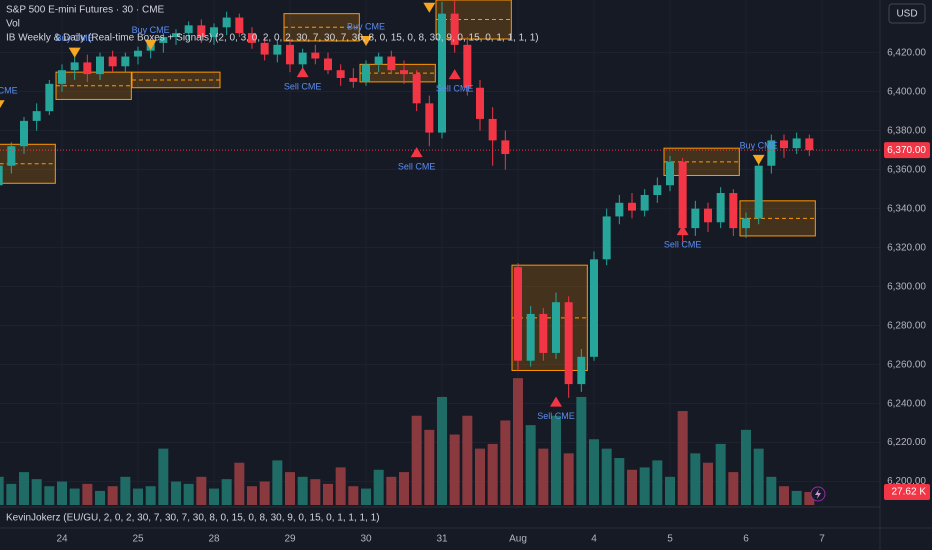  What do you see at coordinates (906, 52) in the screenshot?
I see `y-tick-label: 6,420.00` at bounding box center [906, 52].